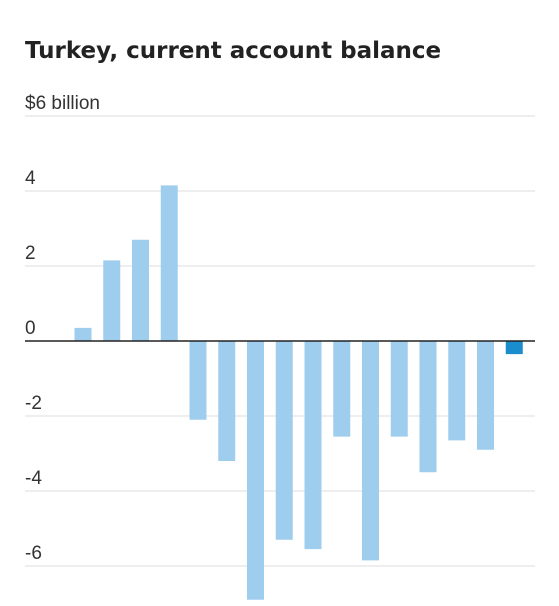  Describe the element at coordinates (233, 51) in the screenshot. I see `chart-title: Turkey, current account balance` at that location.